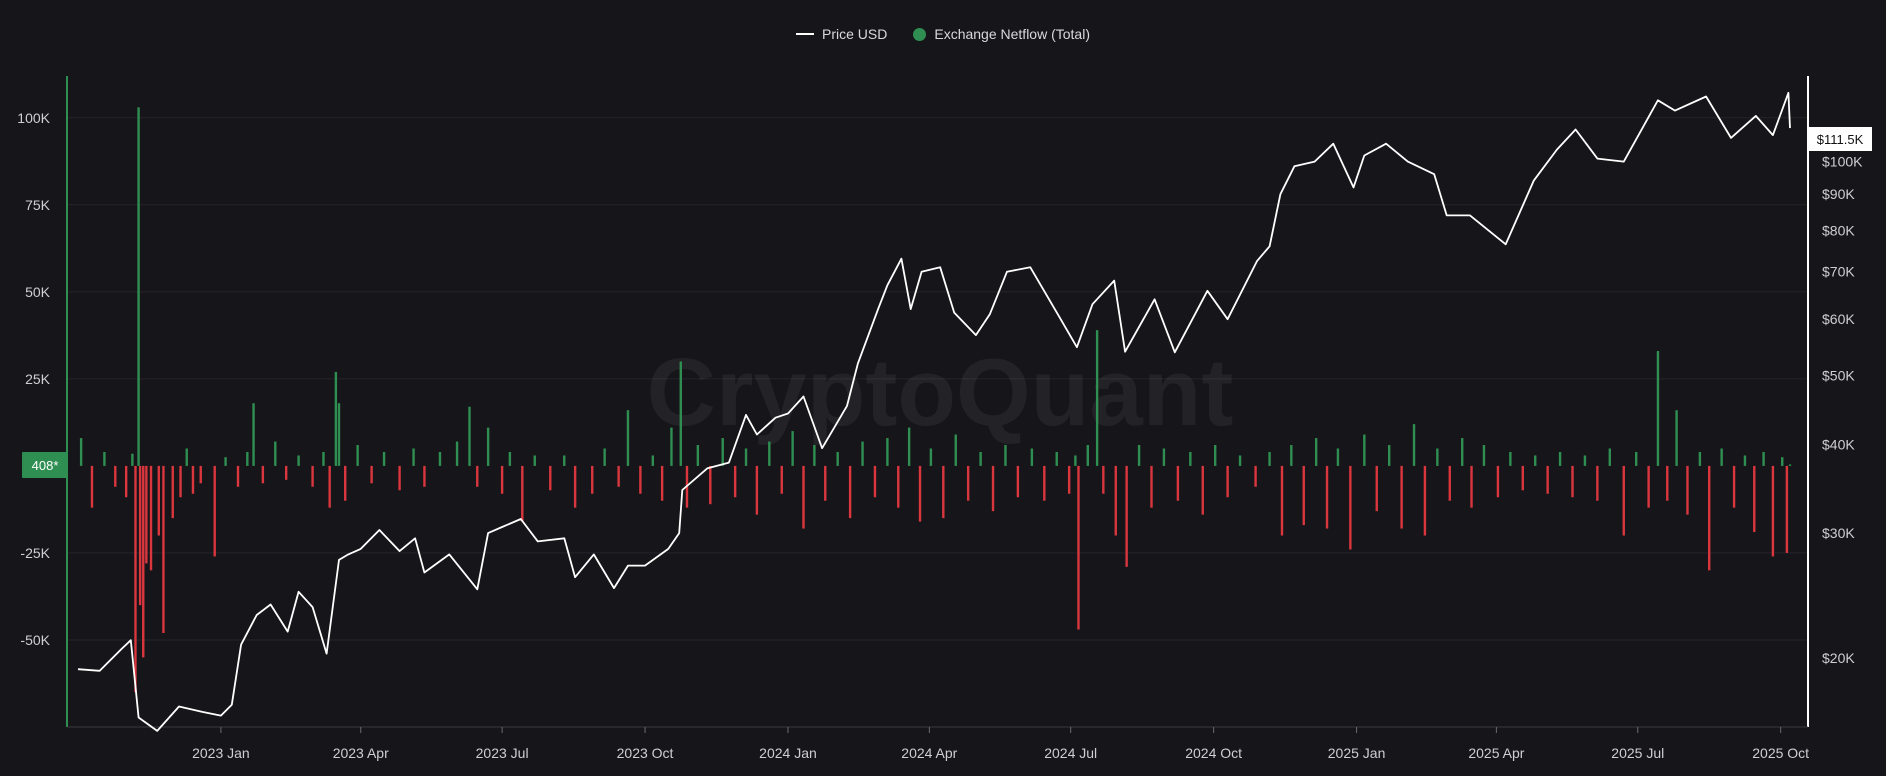  I want to click on x-tick-label: 2024 Oct, so click(1213, 753).